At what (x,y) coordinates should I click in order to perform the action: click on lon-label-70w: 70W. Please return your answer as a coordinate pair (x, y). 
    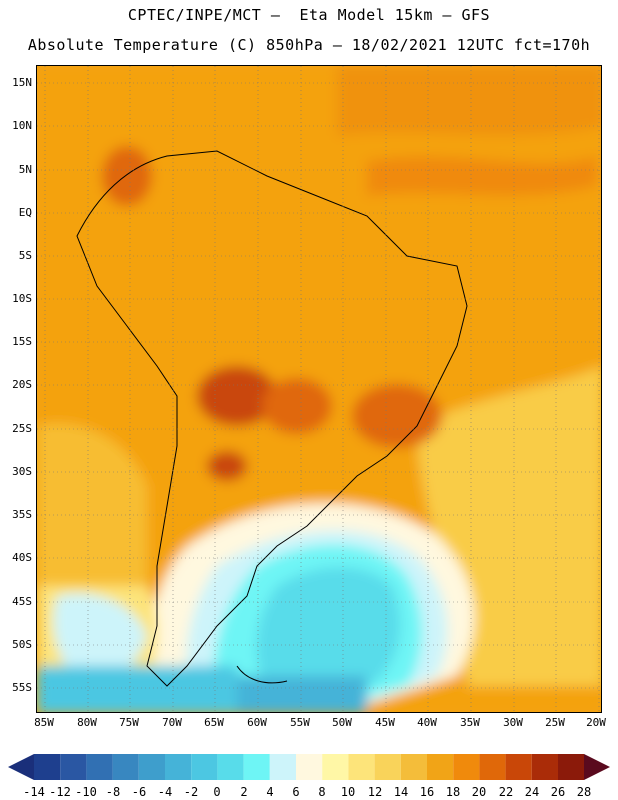
    Looking at the image, I should click on (172, 722).